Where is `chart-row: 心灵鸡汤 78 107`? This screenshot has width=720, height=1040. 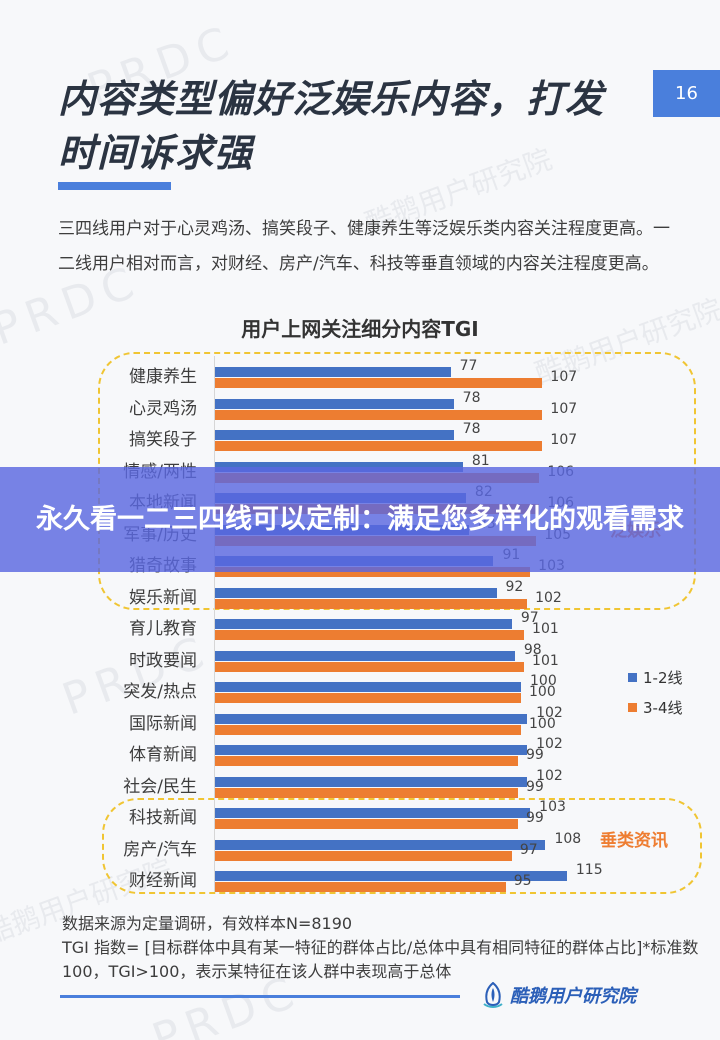
chart-row: 心灵鸡汤 78 107 is located at coordinates (360, 406).